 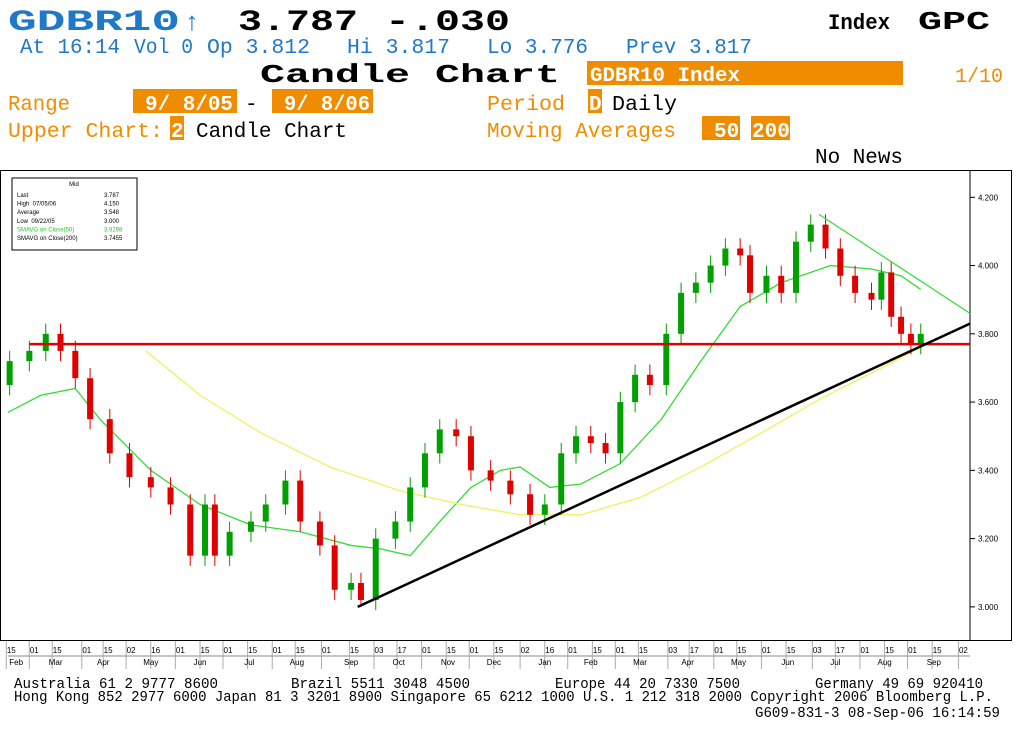 I want to click on month-label: Sep, so click(x=351, y=662).